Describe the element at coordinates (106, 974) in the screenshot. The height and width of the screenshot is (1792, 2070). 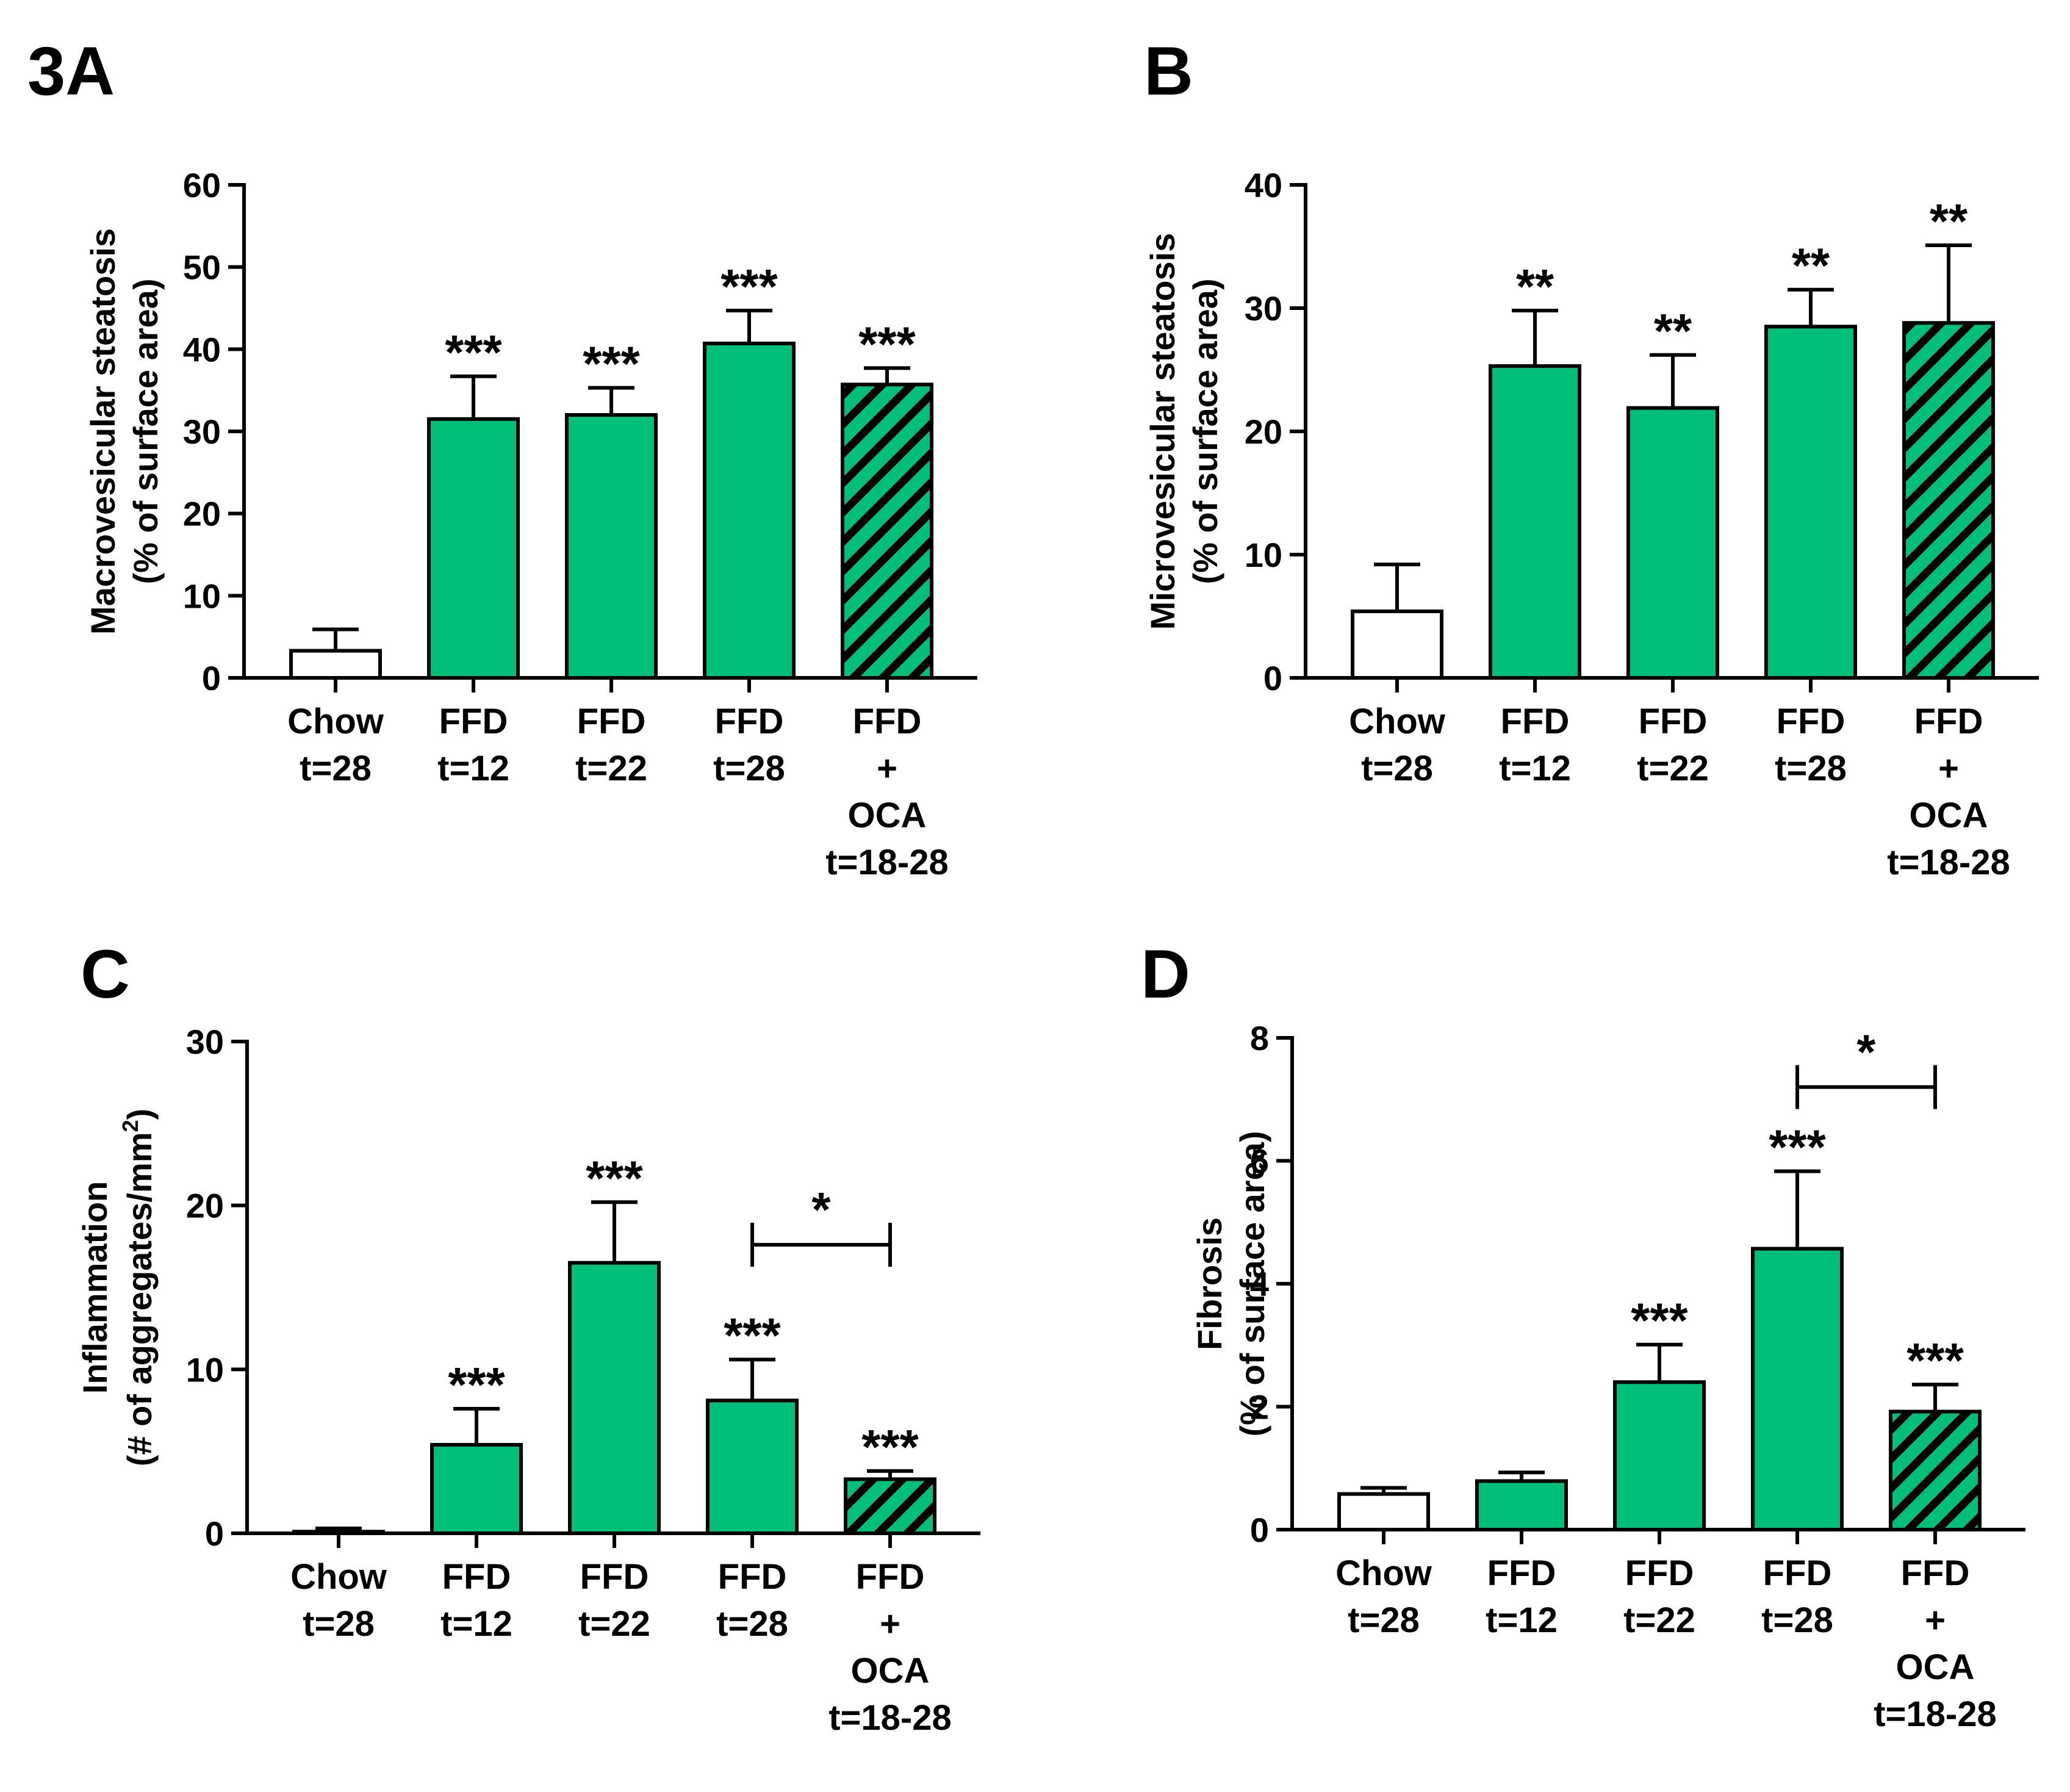
I see `panel-label: C` at that location.